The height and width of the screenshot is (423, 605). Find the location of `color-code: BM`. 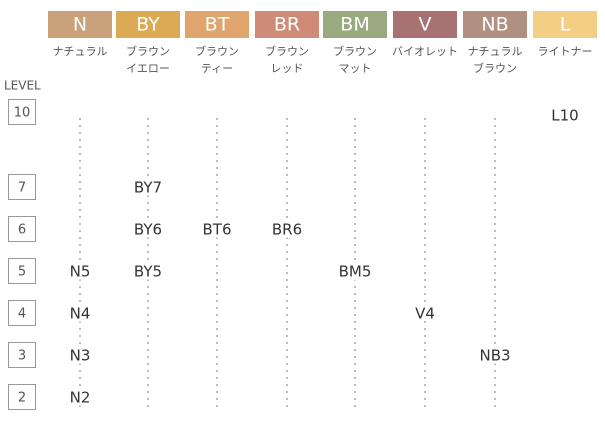

color-code: BM is located at coordinates (354, 25).